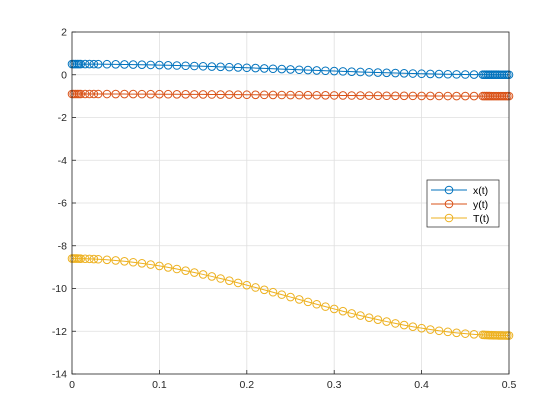  I want to click on legend-entry-t: T(t), so click(460, 219).